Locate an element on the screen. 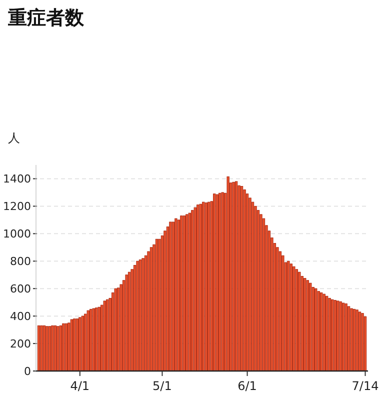 The width and height of the screenshot is (384, 403). x-tick-label: 4/1 is located at coordinates (80, 386).